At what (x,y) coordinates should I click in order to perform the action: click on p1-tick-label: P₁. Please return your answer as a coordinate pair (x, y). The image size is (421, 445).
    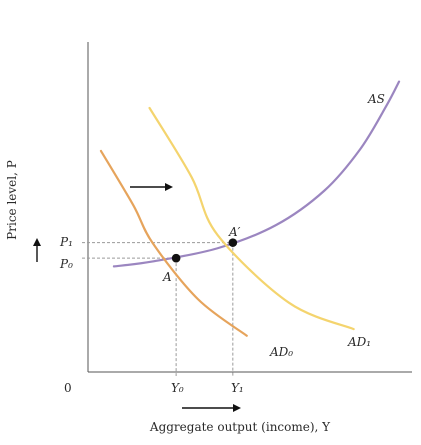
    Looking at the image, I should click on (66, 242).